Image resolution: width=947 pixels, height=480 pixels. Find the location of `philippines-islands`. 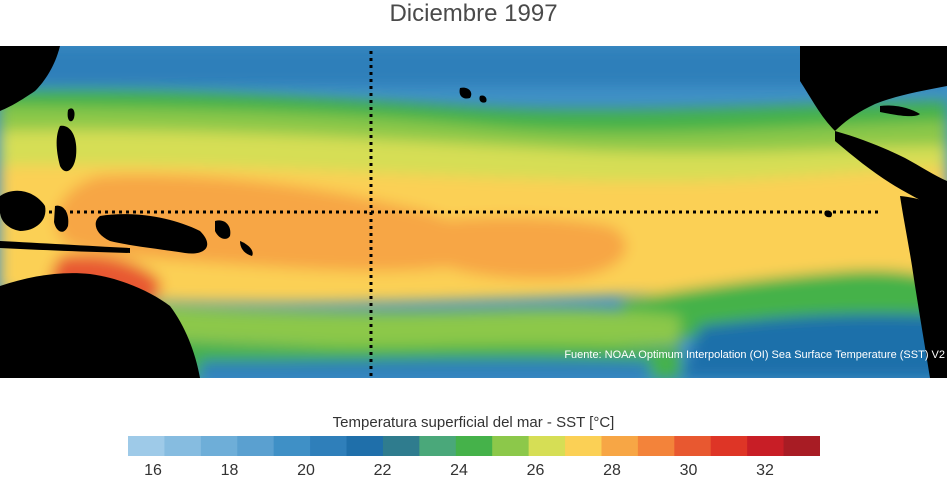

philippines-islands is located at coordinates (66, 148).